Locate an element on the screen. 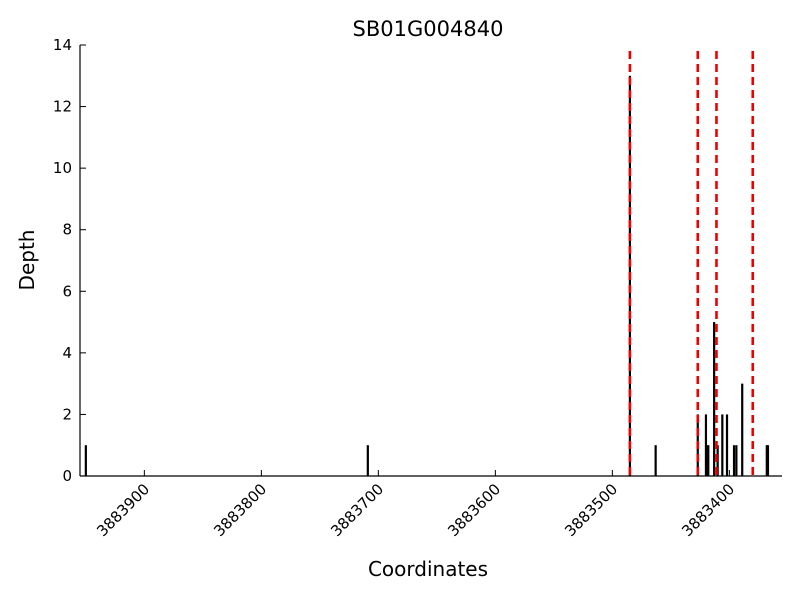 The width and height of the screenshot is (800, 600). y-tick-label: 12 is located at coordinates (62, 107).